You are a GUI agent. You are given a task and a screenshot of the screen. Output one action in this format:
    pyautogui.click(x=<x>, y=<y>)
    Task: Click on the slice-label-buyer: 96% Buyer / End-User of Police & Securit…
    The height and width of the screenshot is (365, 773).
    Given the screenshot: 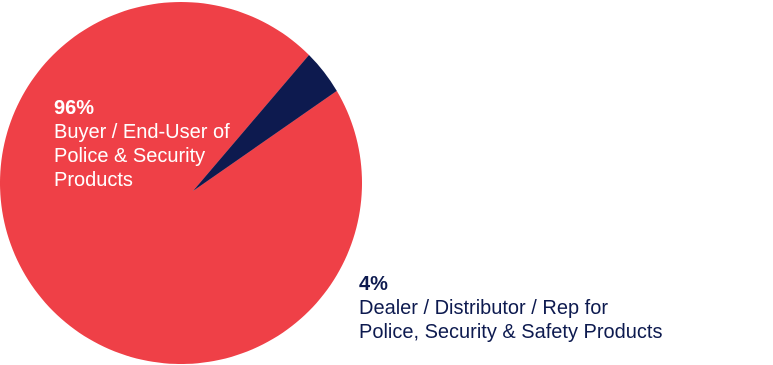 What is the action you would take?
    pyautogui.click(x=204, y=144)
    